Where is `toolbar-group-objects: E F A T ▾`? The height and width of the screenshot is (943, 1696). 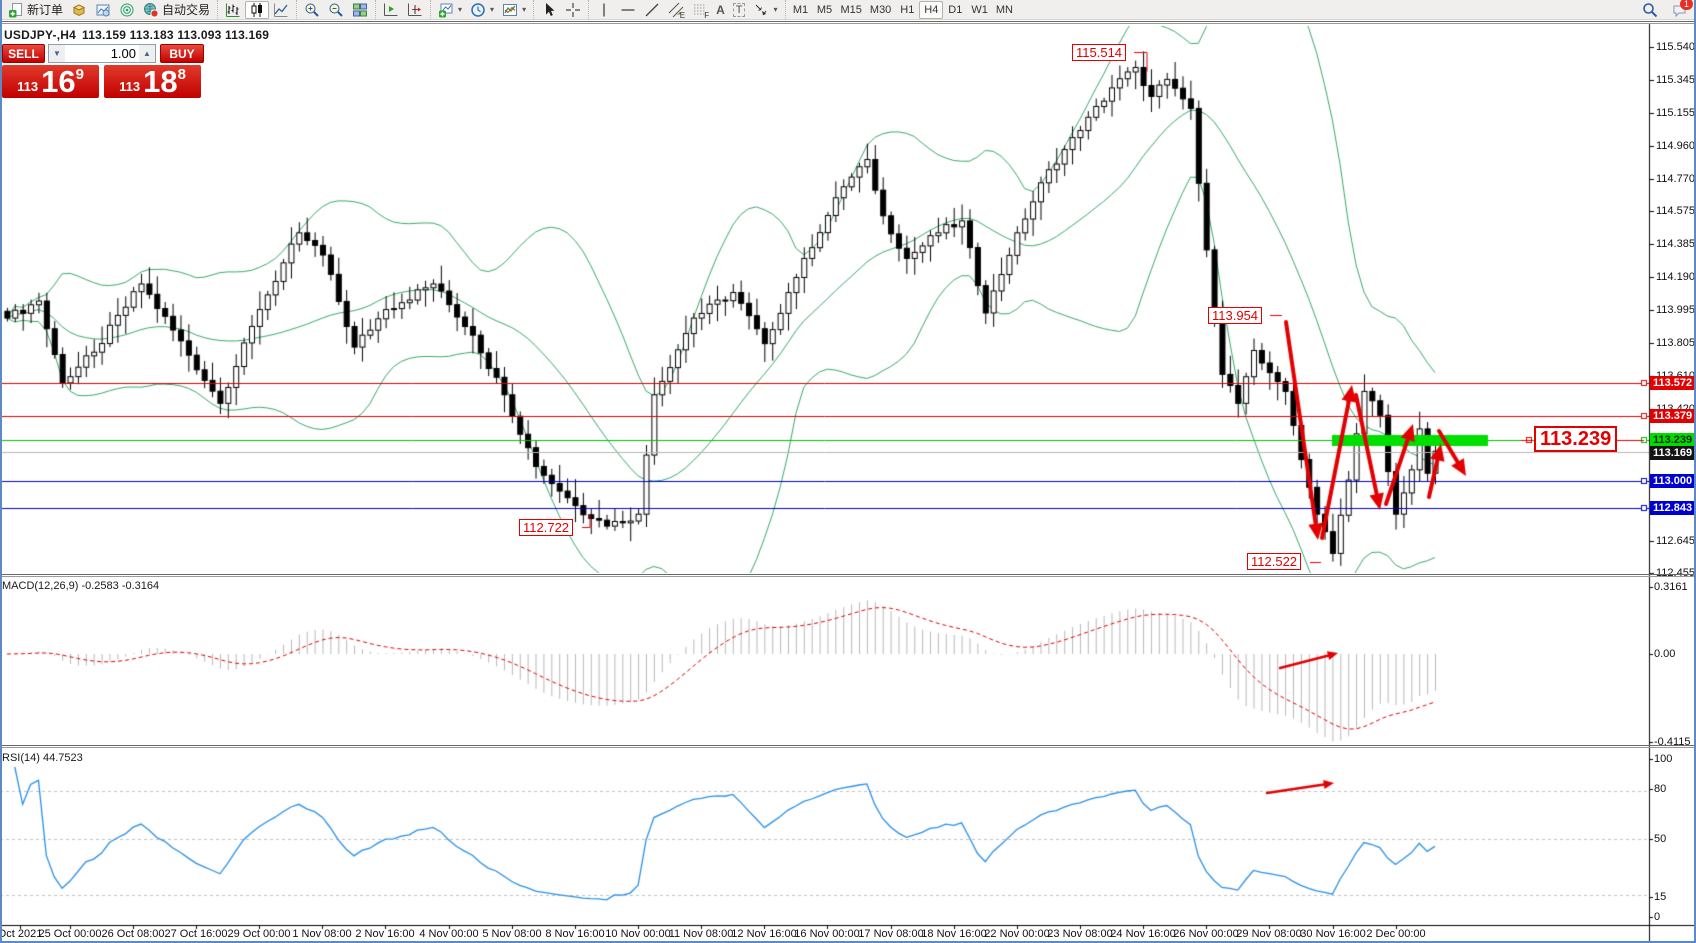
toolbar-group-objects: E F A T ▾ is located at coordinates (686, 10).